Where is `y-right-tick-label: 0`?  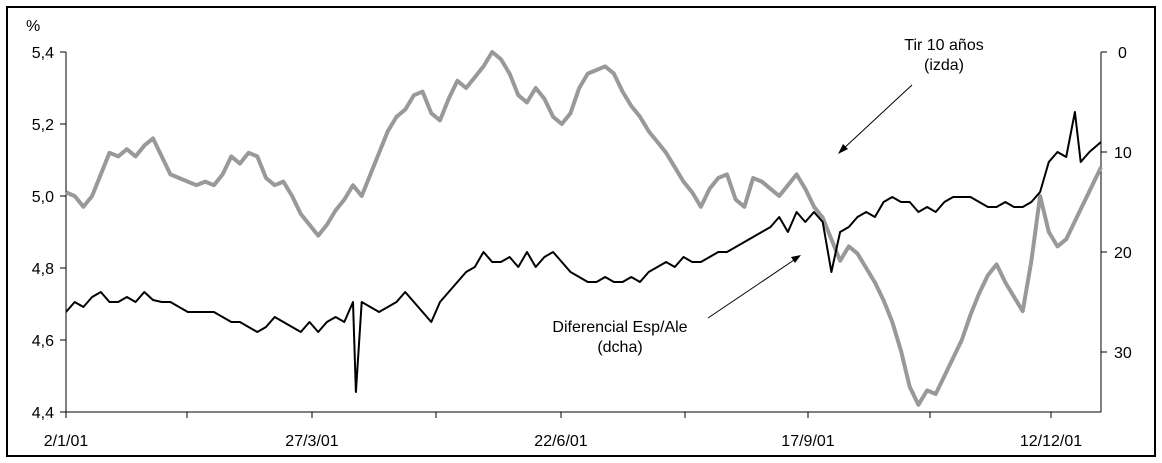 y-right-tick-label: 0 is located at coordinates (1122, 53).